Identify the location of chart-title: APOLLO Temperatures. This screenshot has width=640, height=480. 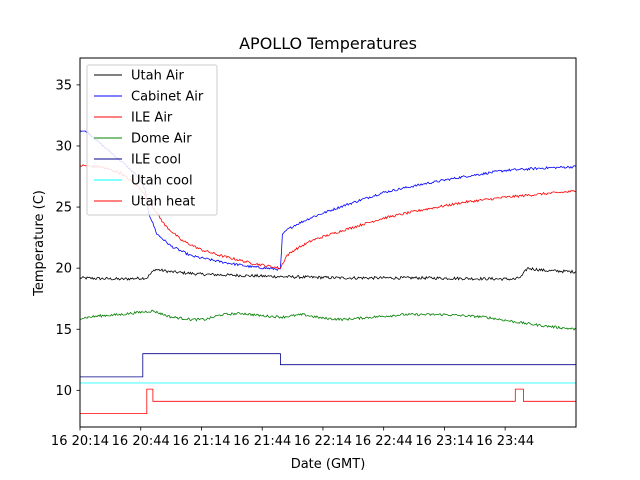
(328, 43).